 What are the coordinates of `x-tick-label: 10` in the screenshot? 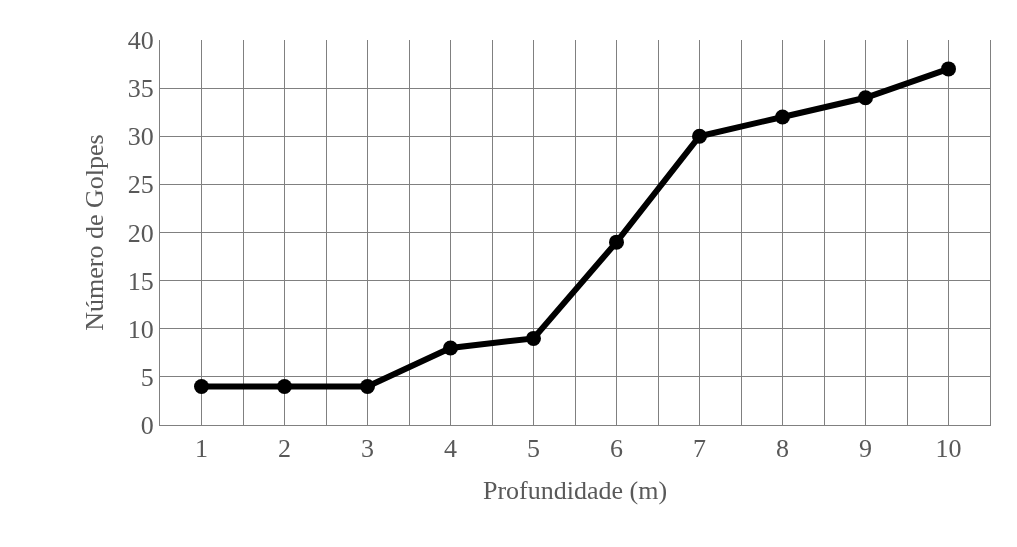 It's located at (948, 449).